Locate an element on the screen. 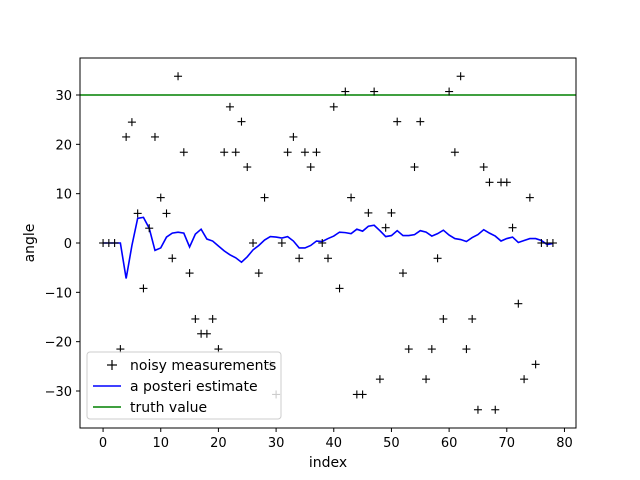  y-tick-label: −10 is located at coordinates (58, 293).